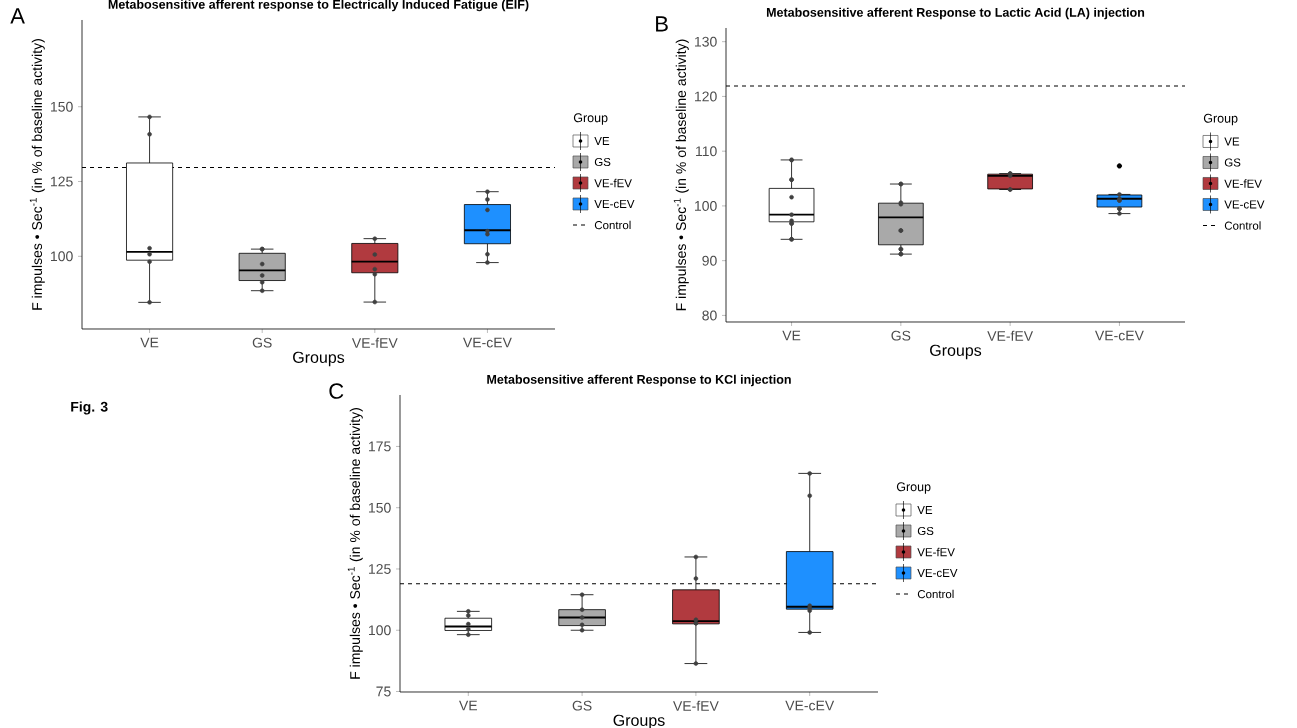  Describe the element at coordinates (639, 380) in the screenshot. I see `chart-title: Metabosensitive afferent Response to KCl injection` at that location.